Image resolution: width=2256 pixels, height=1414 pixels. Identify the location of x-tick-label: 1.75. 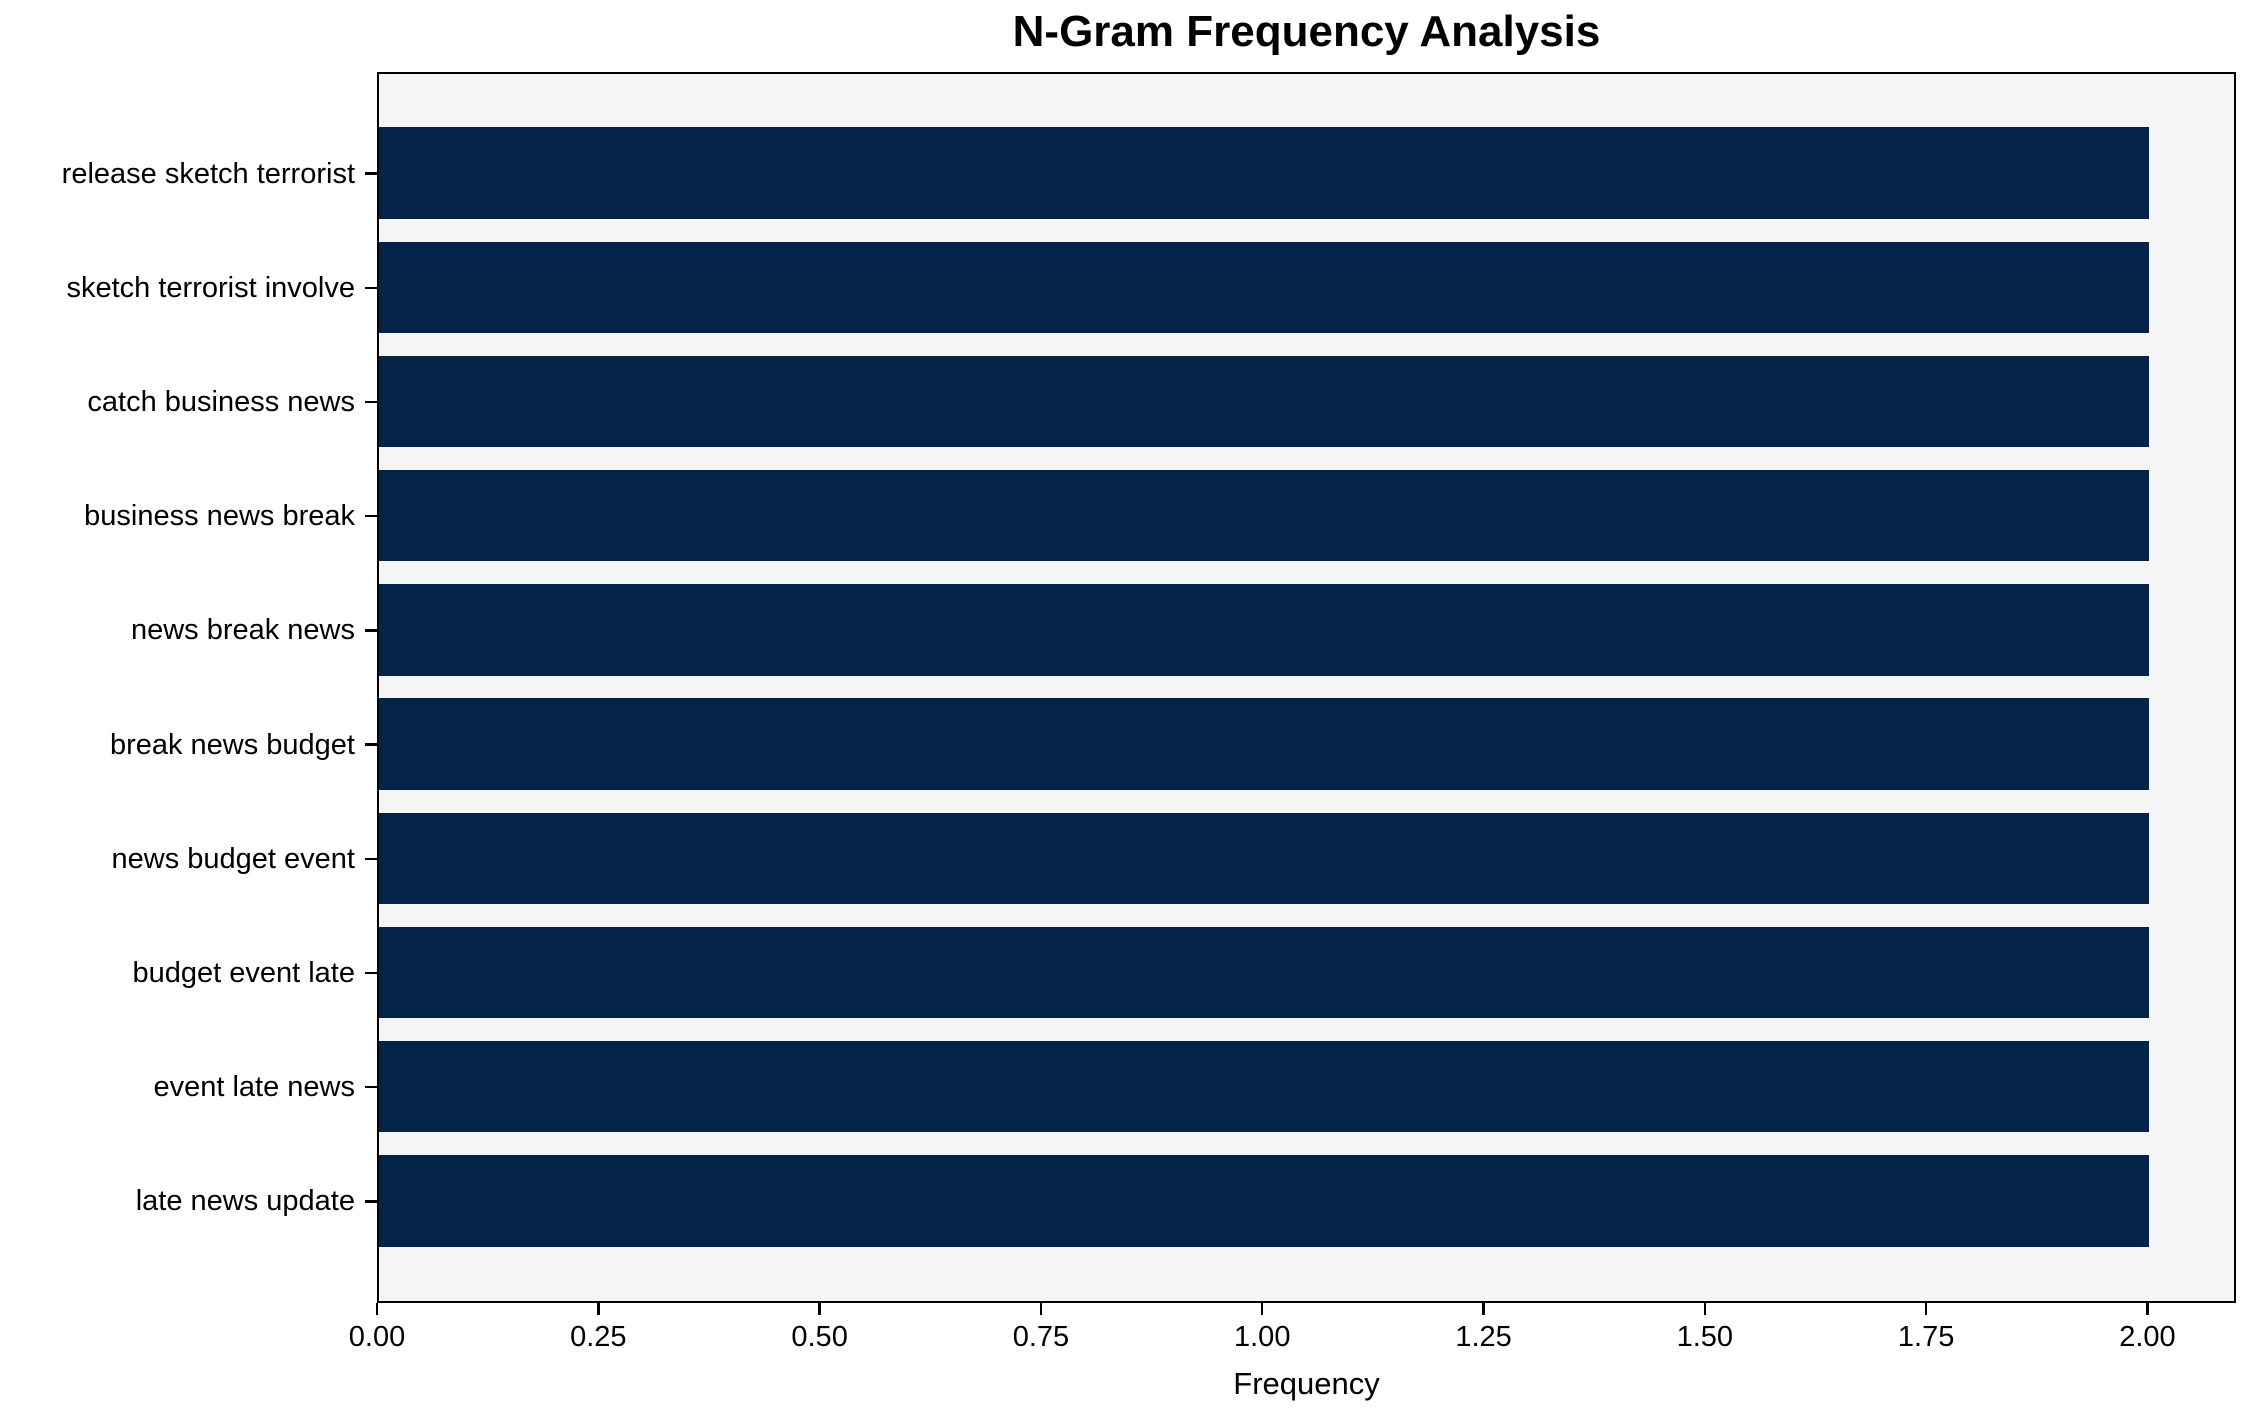
(1926, 1337).